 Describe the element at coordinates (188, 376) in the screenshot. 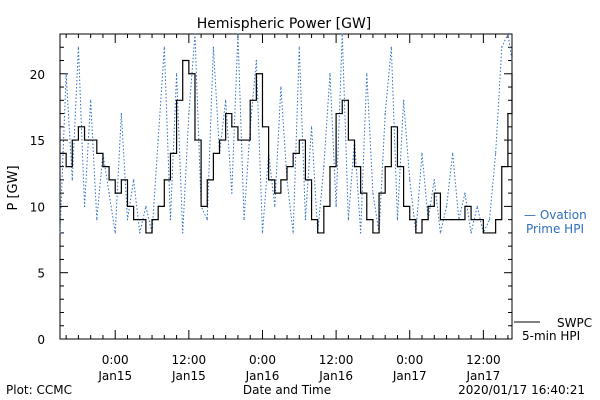

I see `x-tick-label-date: Jan15` at that location.